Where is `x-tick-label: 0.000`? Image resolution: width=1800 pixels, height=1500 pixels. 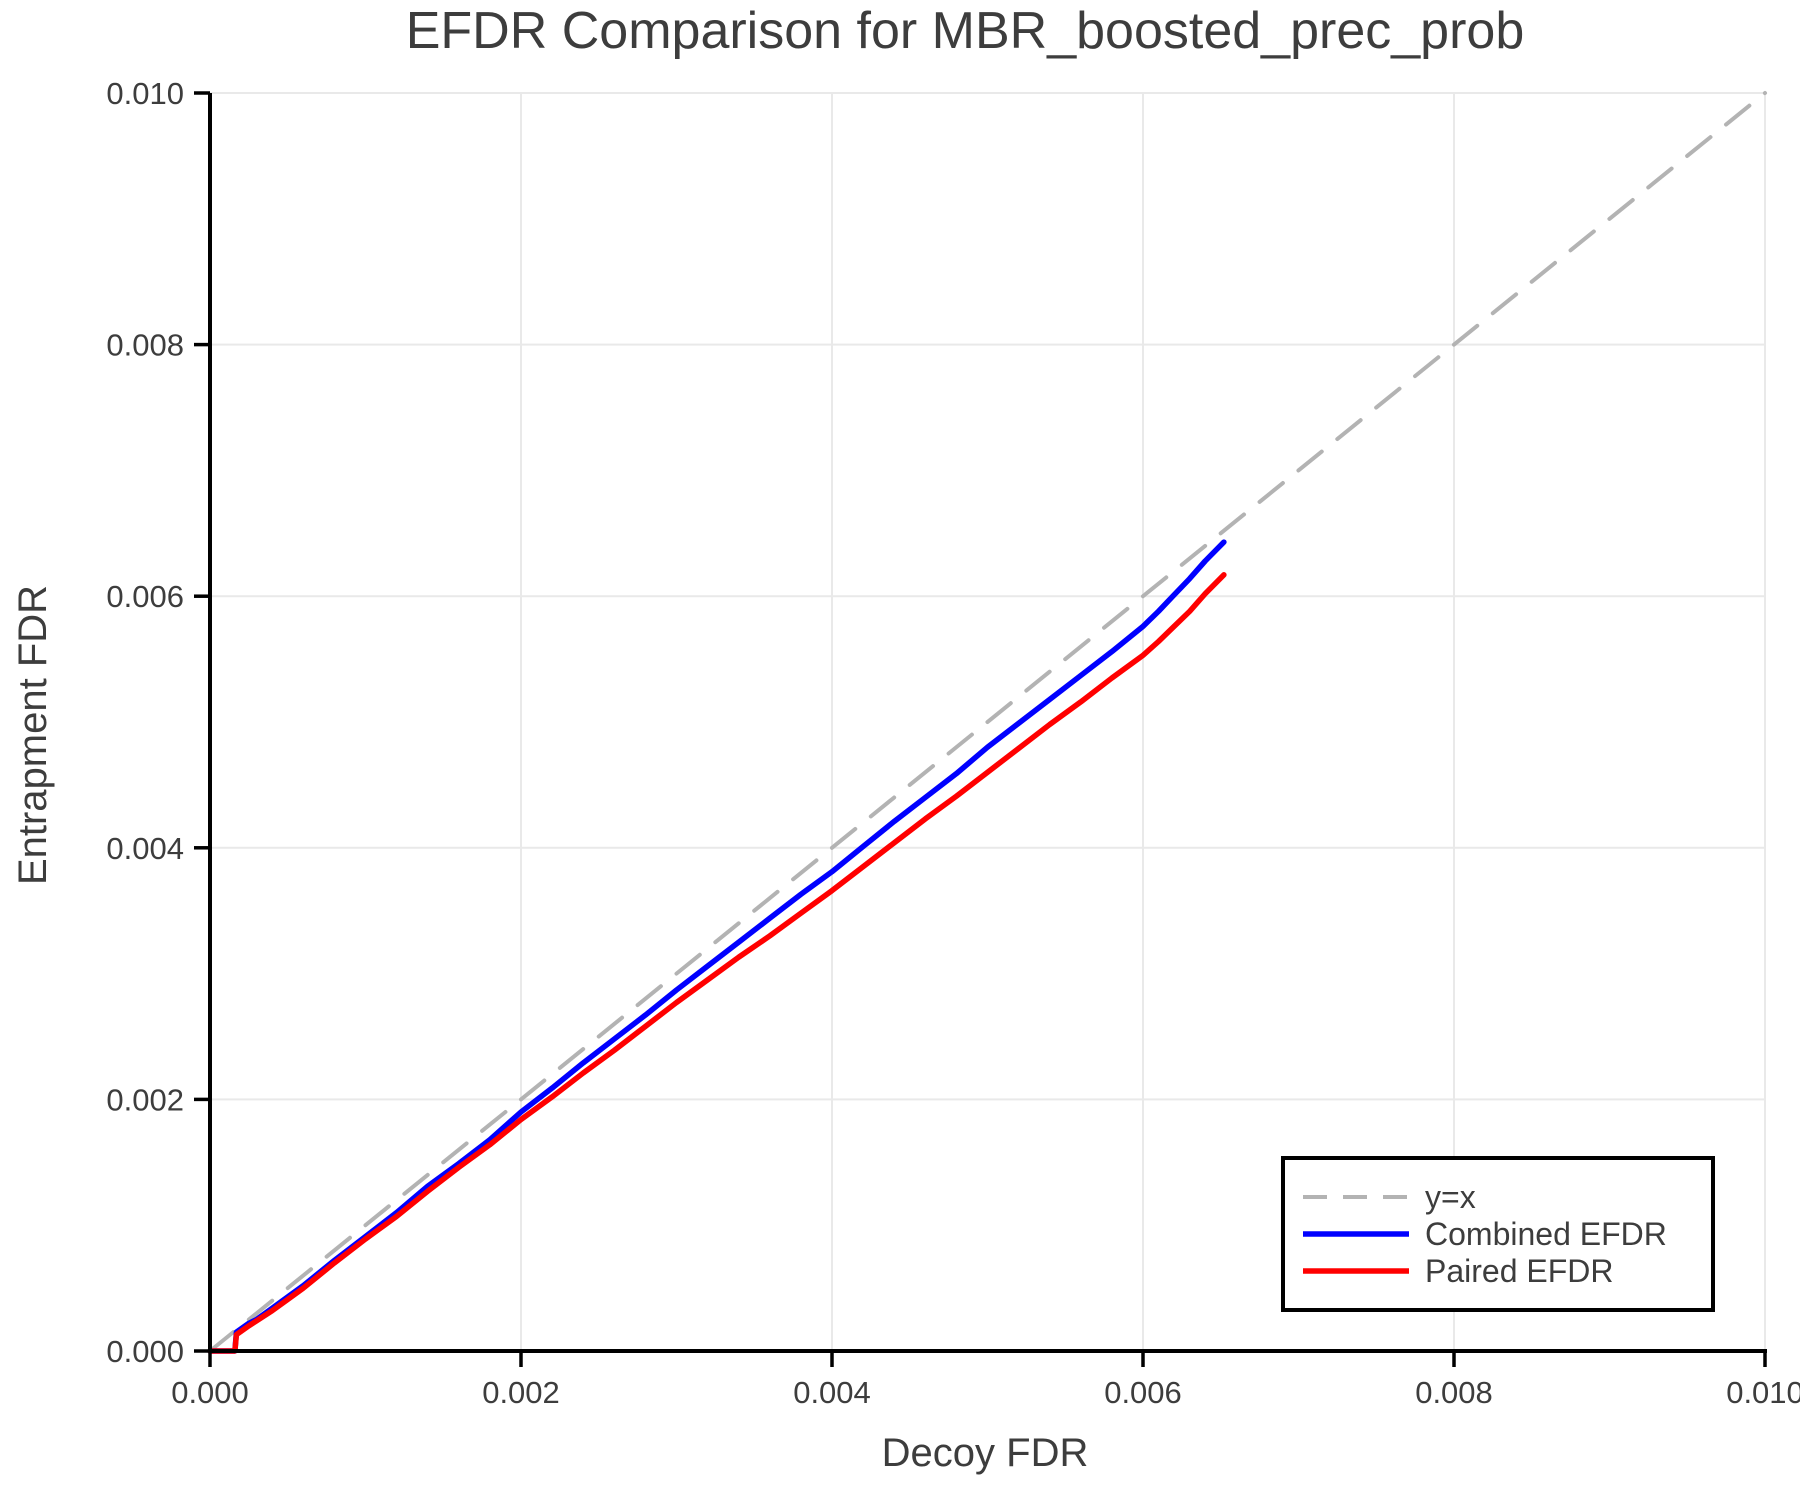 x-tick-label: 0.000 is located at coordinates (210, 1392).